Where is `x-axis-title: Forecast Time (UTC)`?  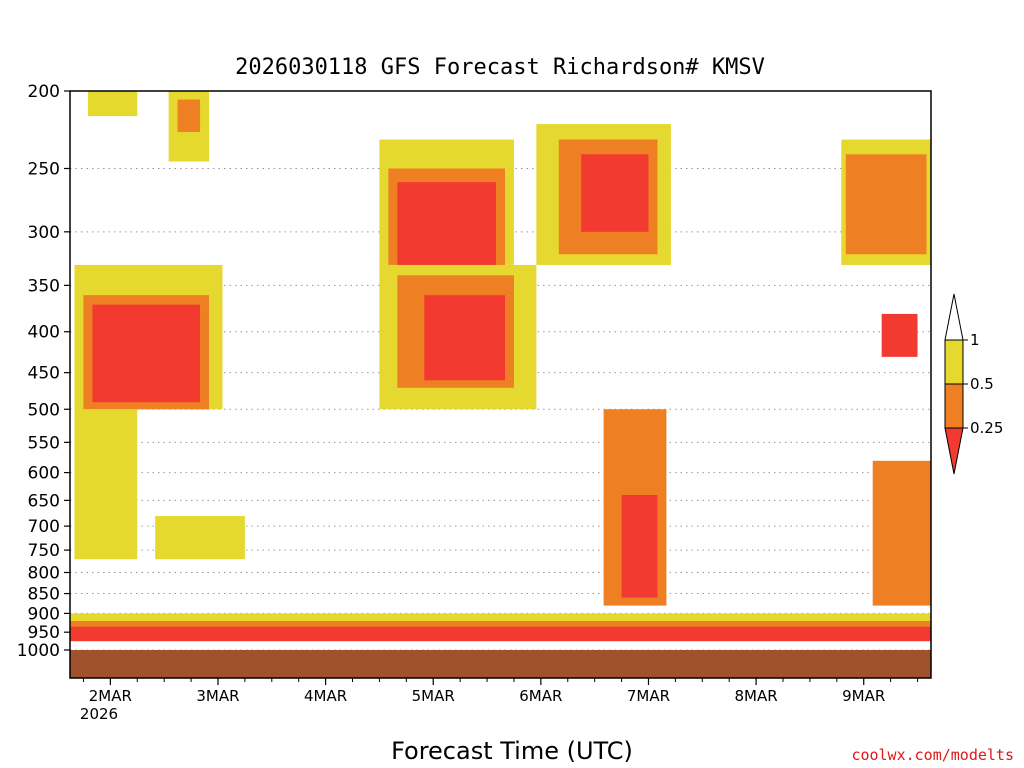
x-axis-title: Forecast Time (UTC) is located at coordinates (512, 751).